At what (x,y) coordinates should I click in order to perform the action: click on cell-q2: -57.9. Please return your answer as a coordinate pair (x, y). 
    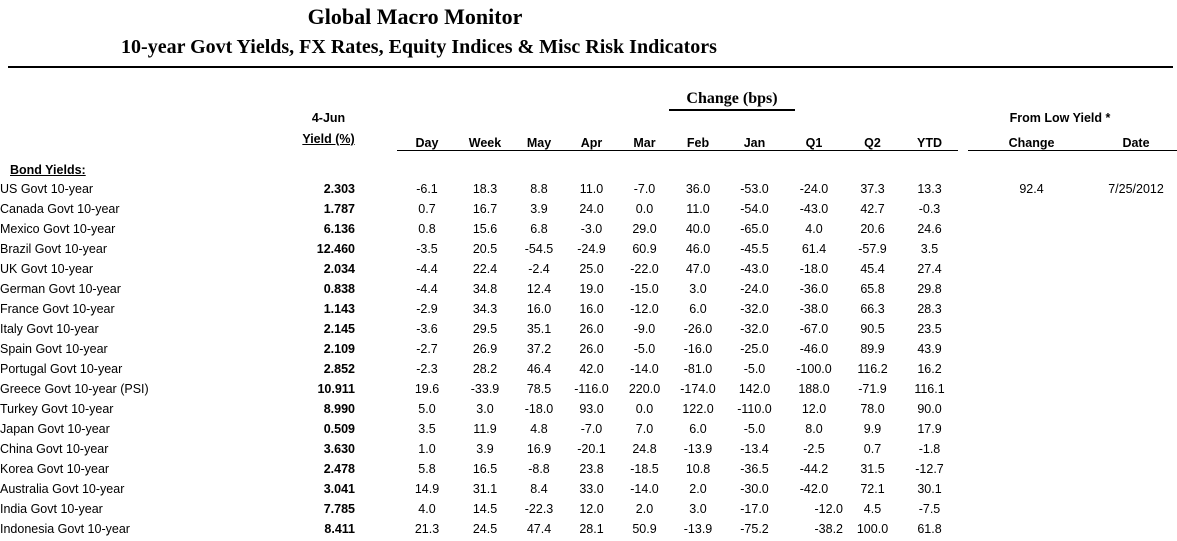
    Looking at the image, I should click on (872, 249).